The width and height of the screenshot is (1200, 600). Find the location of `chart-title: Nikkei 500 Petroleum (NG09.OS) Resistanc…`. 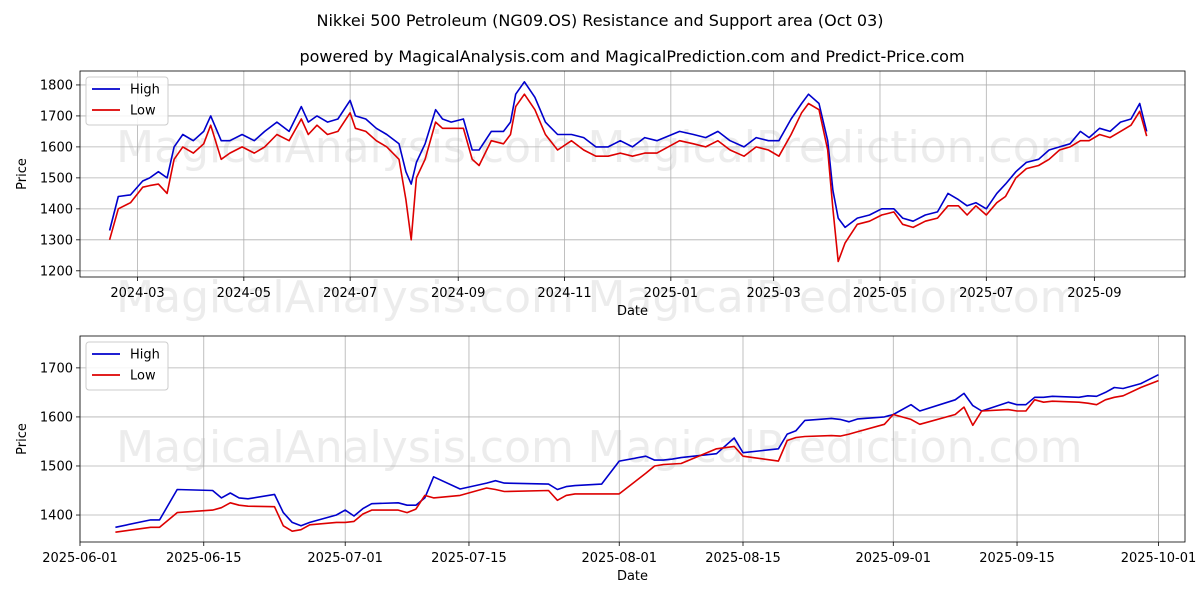

chart-title: Nikkei 500 Petroleum (NG09.OS) Resistanc… is located at coordinates (599, 20).